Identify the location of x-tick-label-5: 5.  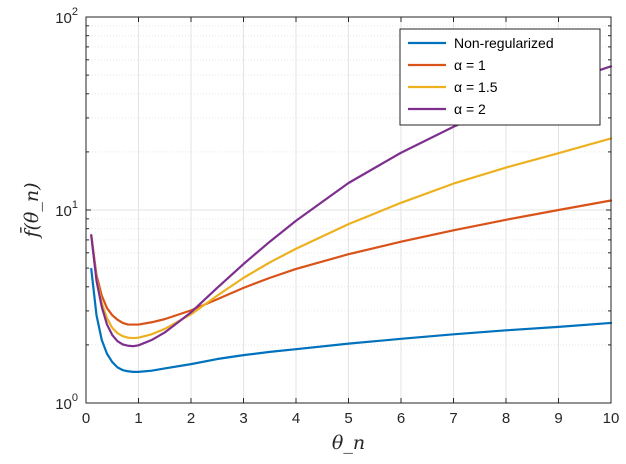
(348, 418).